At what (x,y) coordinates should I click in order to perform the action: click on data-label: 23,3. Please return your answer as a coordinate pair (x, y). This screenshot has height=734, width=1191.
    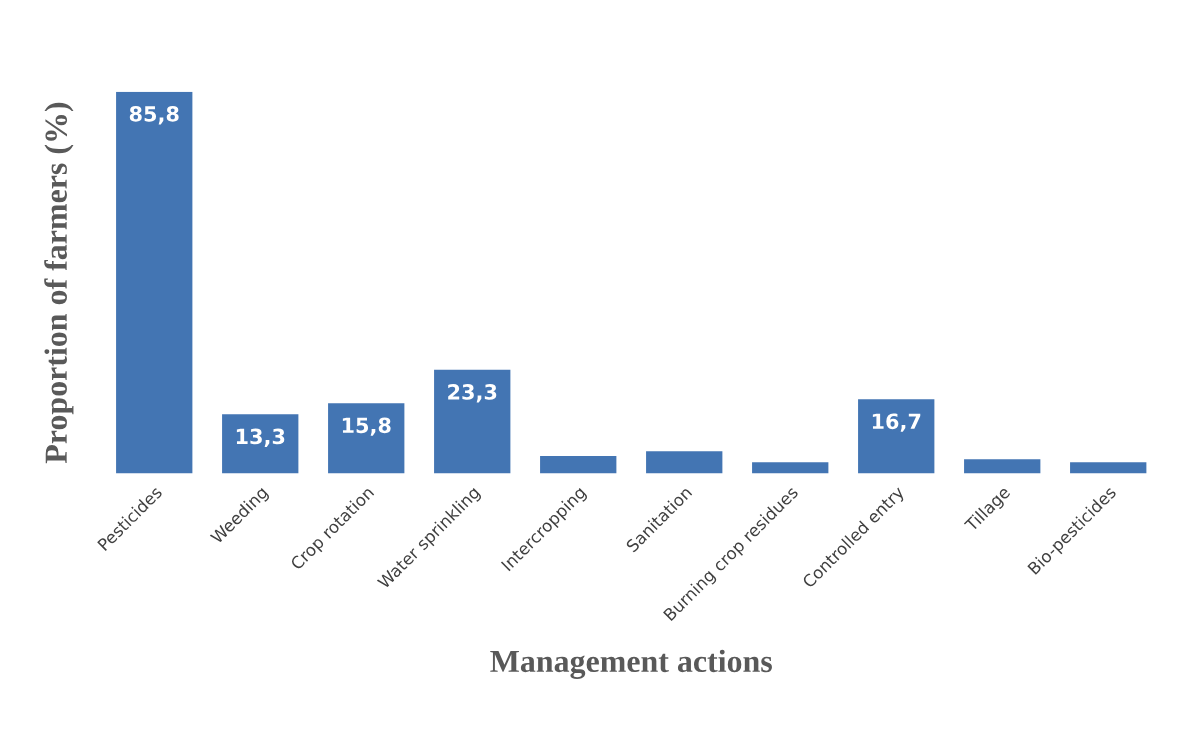
    Looking at the image, I should click on (472, 393).